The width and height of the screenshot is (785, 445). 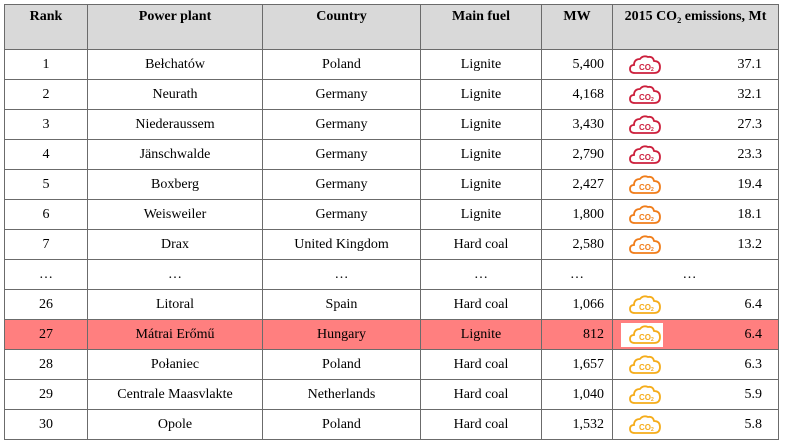 I want to click on cell-power-plant: Połaniec, so click(x=175, y=364).